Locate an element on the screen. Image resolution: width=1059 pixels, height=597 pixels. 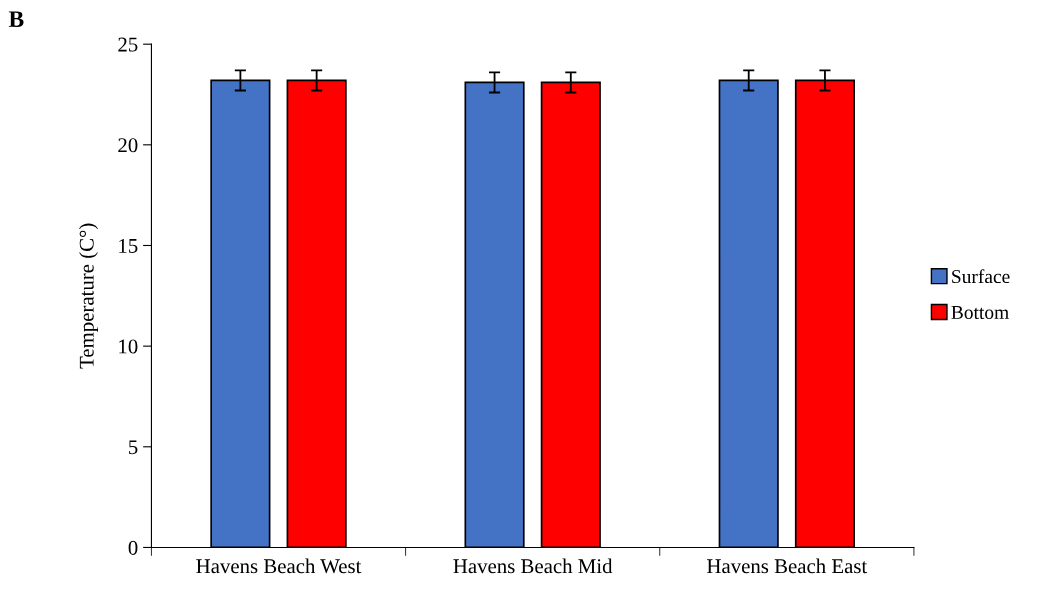
y-tick-label: 20 is located at coordinates (128, 145).